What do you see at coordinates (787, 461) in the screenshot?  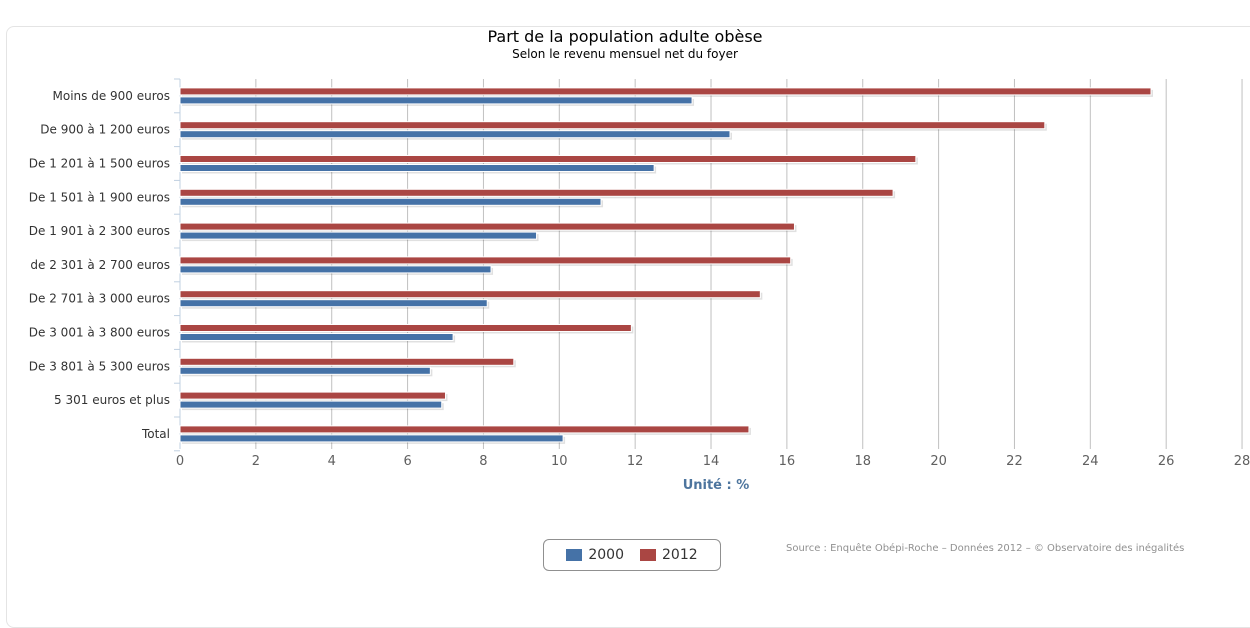 I see `x-tick-label: 16` at bounding box center [787, 461].